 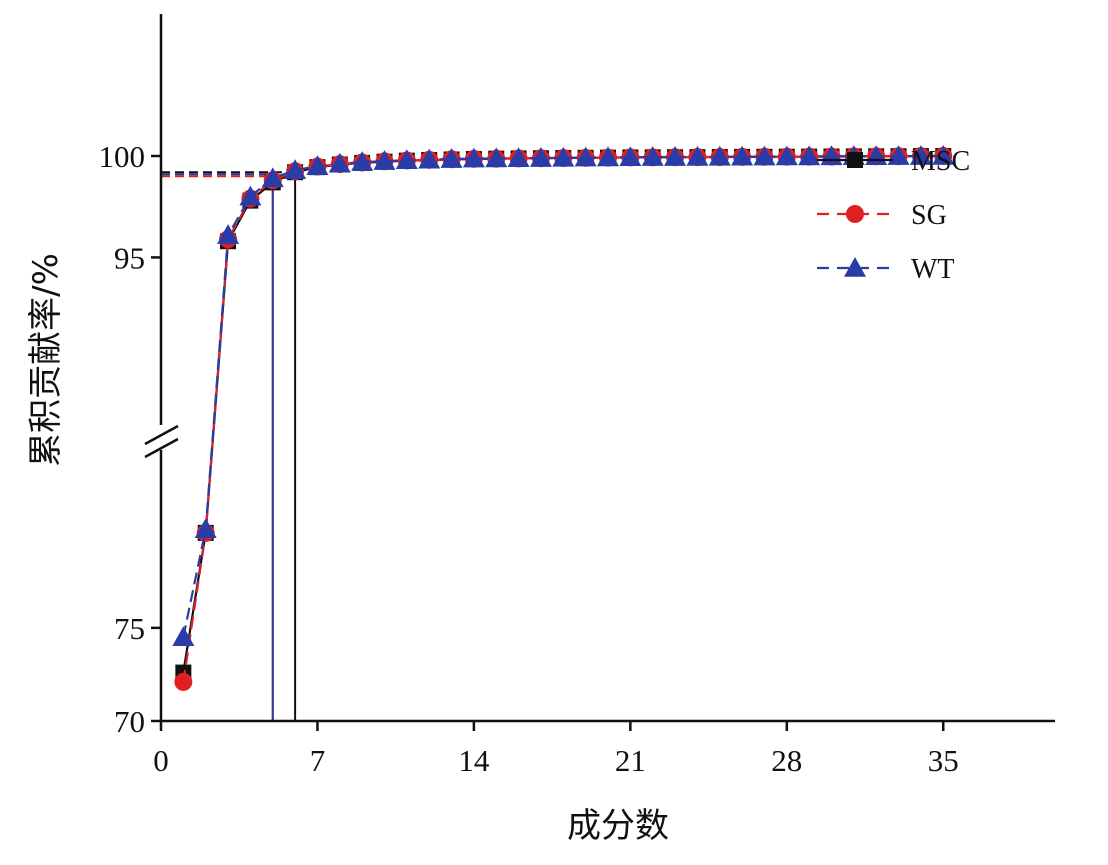 What do you see at coordinates (882, 215) in the screenshot?
I see `legend-item: SG` at bounding box center [882, 215].